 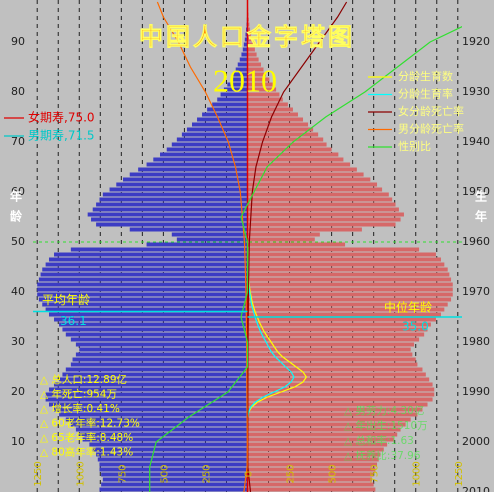 I want to click on legend-label: 男分龄死亡率, so click(x=431, y=129).